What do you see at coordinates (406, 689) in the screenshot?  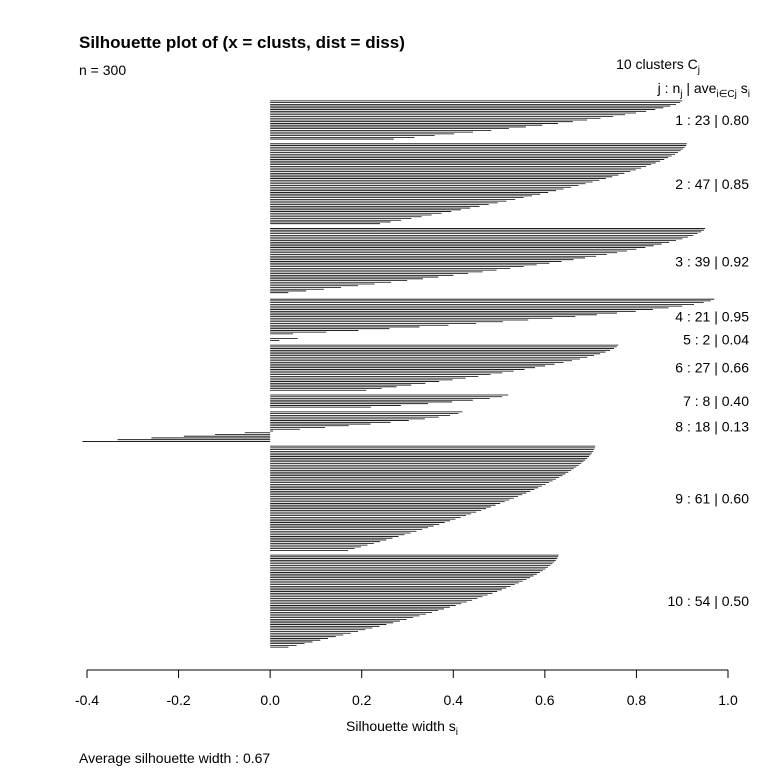 I see `x-axis-ticks: -0.4 -0.2 0.0 0.2 0.4 0.6 0.8 1.0` at bounding box center [406, 689].